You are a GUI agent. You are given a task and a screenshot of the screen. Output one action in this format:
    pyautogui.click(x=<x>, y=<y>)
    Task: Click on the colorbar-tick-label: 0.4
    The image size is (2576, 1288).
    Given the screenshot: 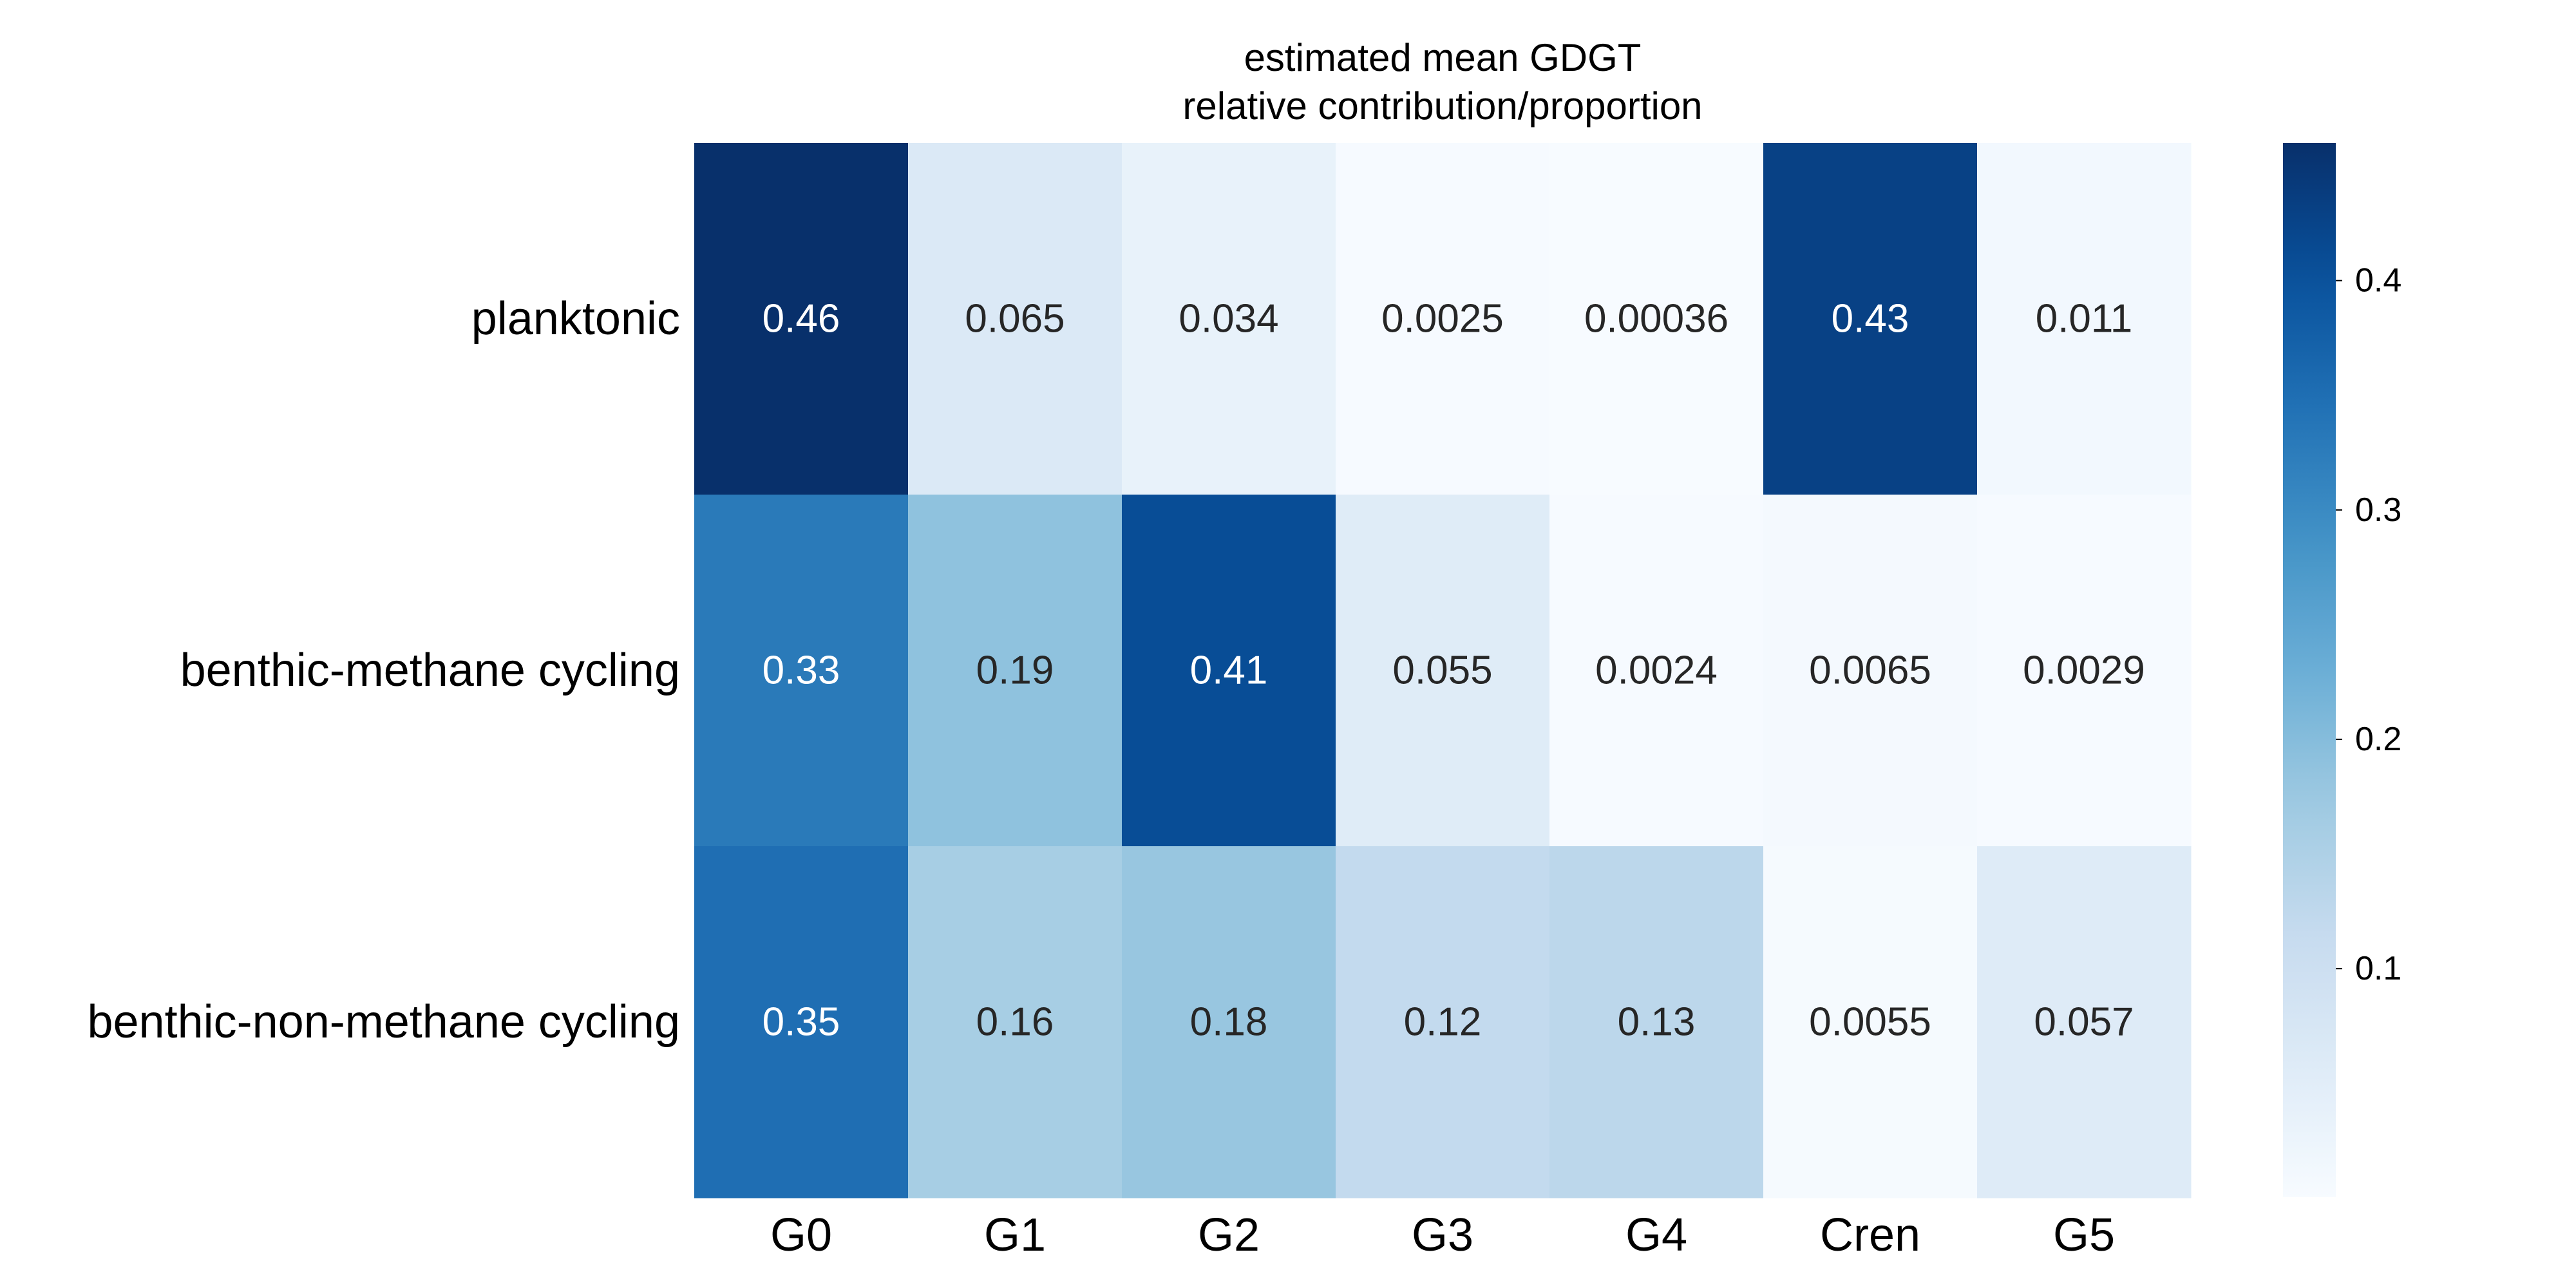 What is the action you would take?
    pyautogui.click(x=2378, y=280)
    